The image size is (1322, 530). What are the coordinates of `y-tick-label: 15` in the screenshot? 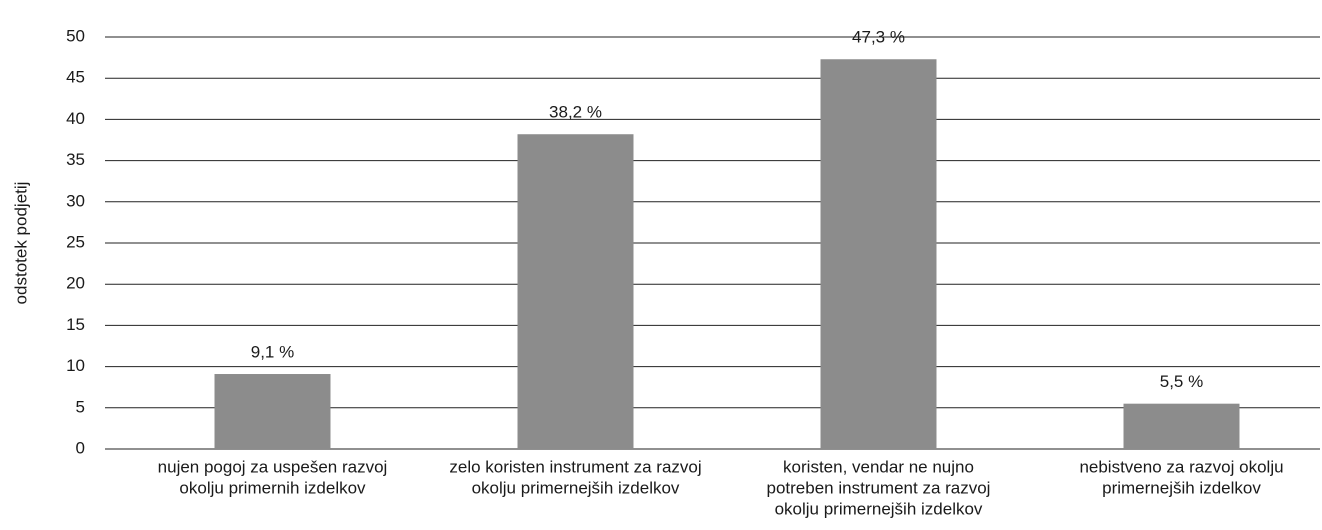 It's located at (75, 324).